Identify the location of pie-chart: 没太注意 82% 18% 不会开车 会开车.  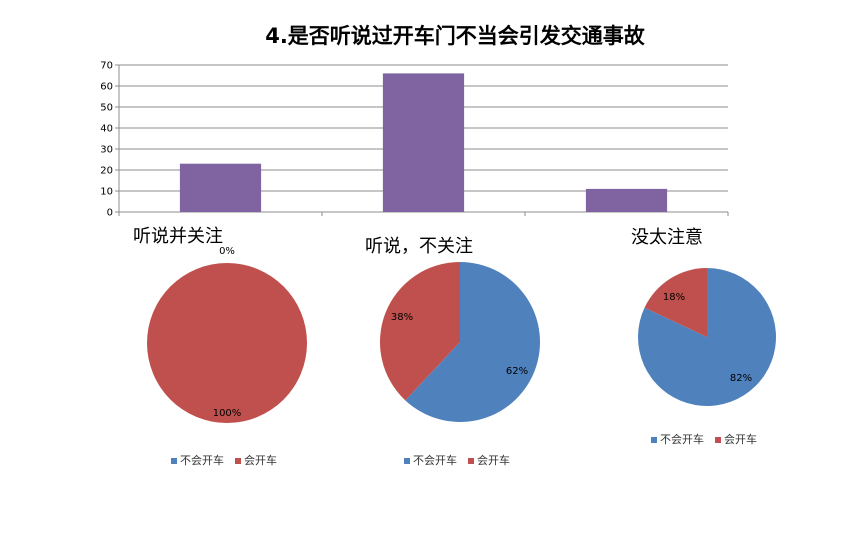
(703, 336).